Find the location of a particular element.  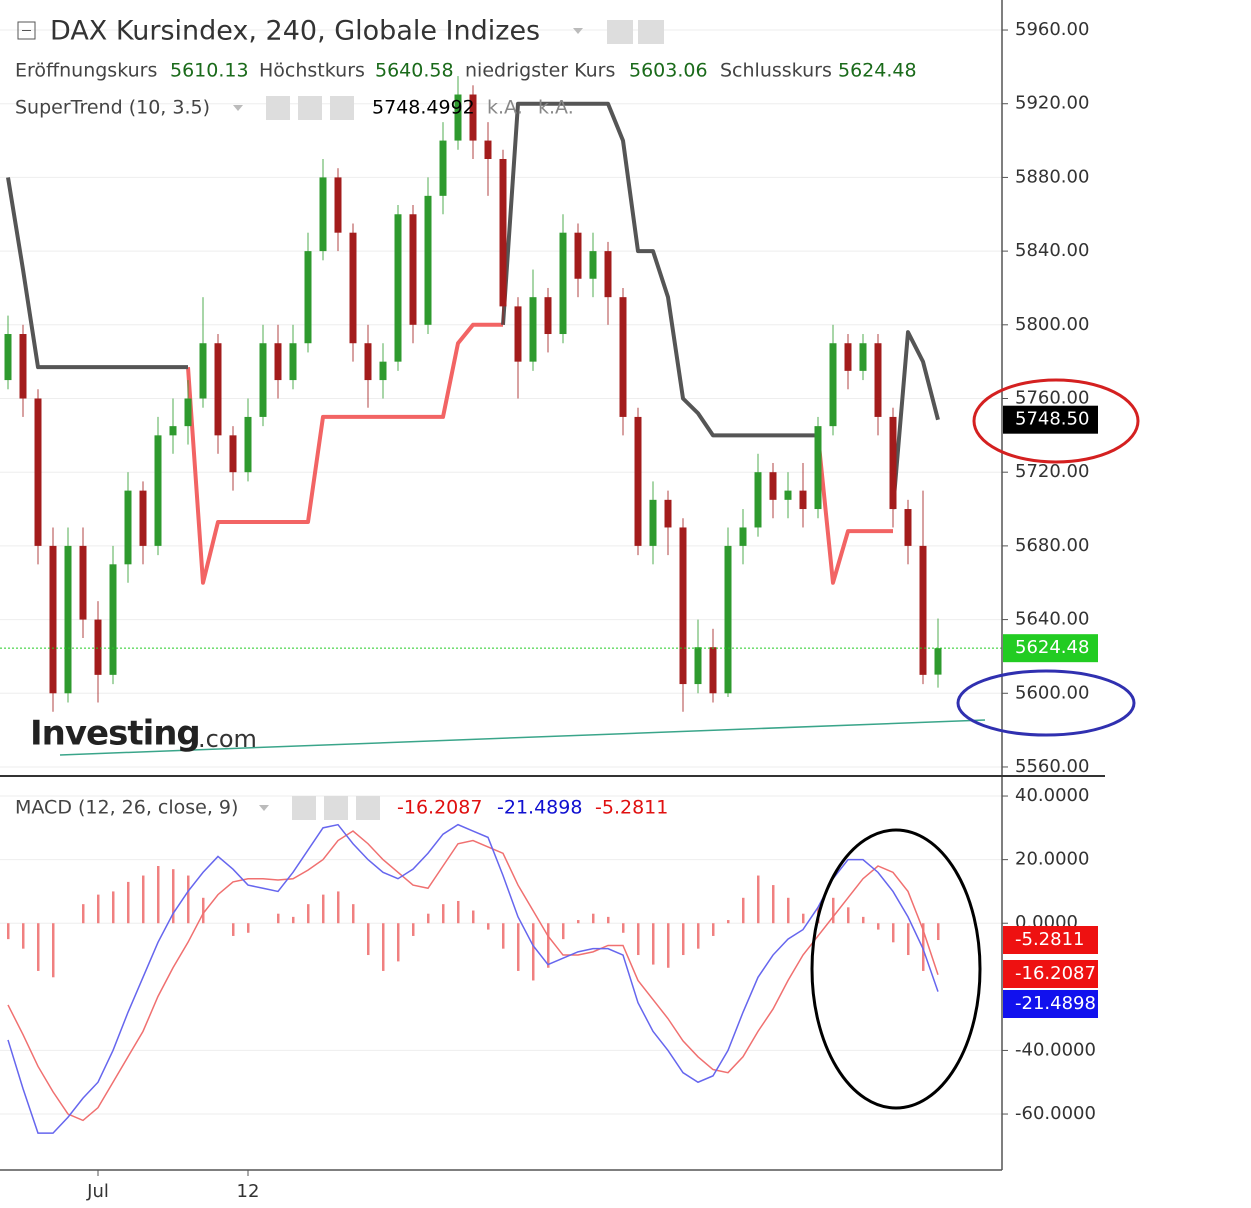

y-tick-label: 5640.00 is located at coordinates (1052, 619).